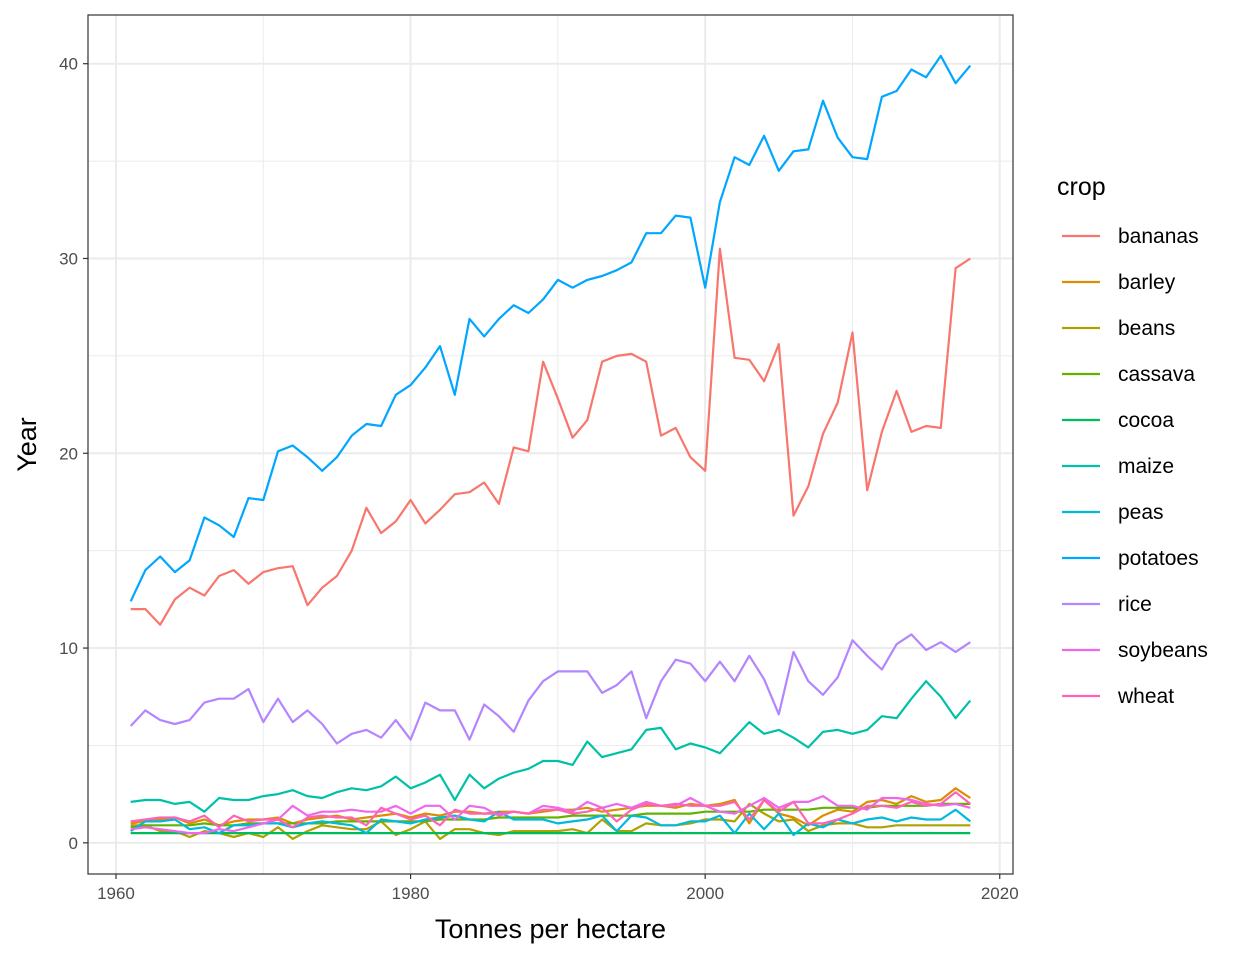 The image size is (1248, 960). What do you see at coordinates (1147, 282) in the screenshot?
I see `legend-label: barley` at bounding box center [1147, 282].